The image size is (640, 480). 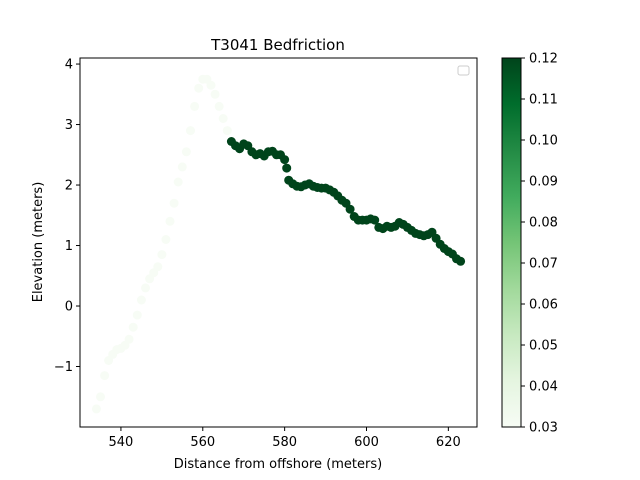 I want to click on y-tick-label: 2, so click(x=69, y=186).